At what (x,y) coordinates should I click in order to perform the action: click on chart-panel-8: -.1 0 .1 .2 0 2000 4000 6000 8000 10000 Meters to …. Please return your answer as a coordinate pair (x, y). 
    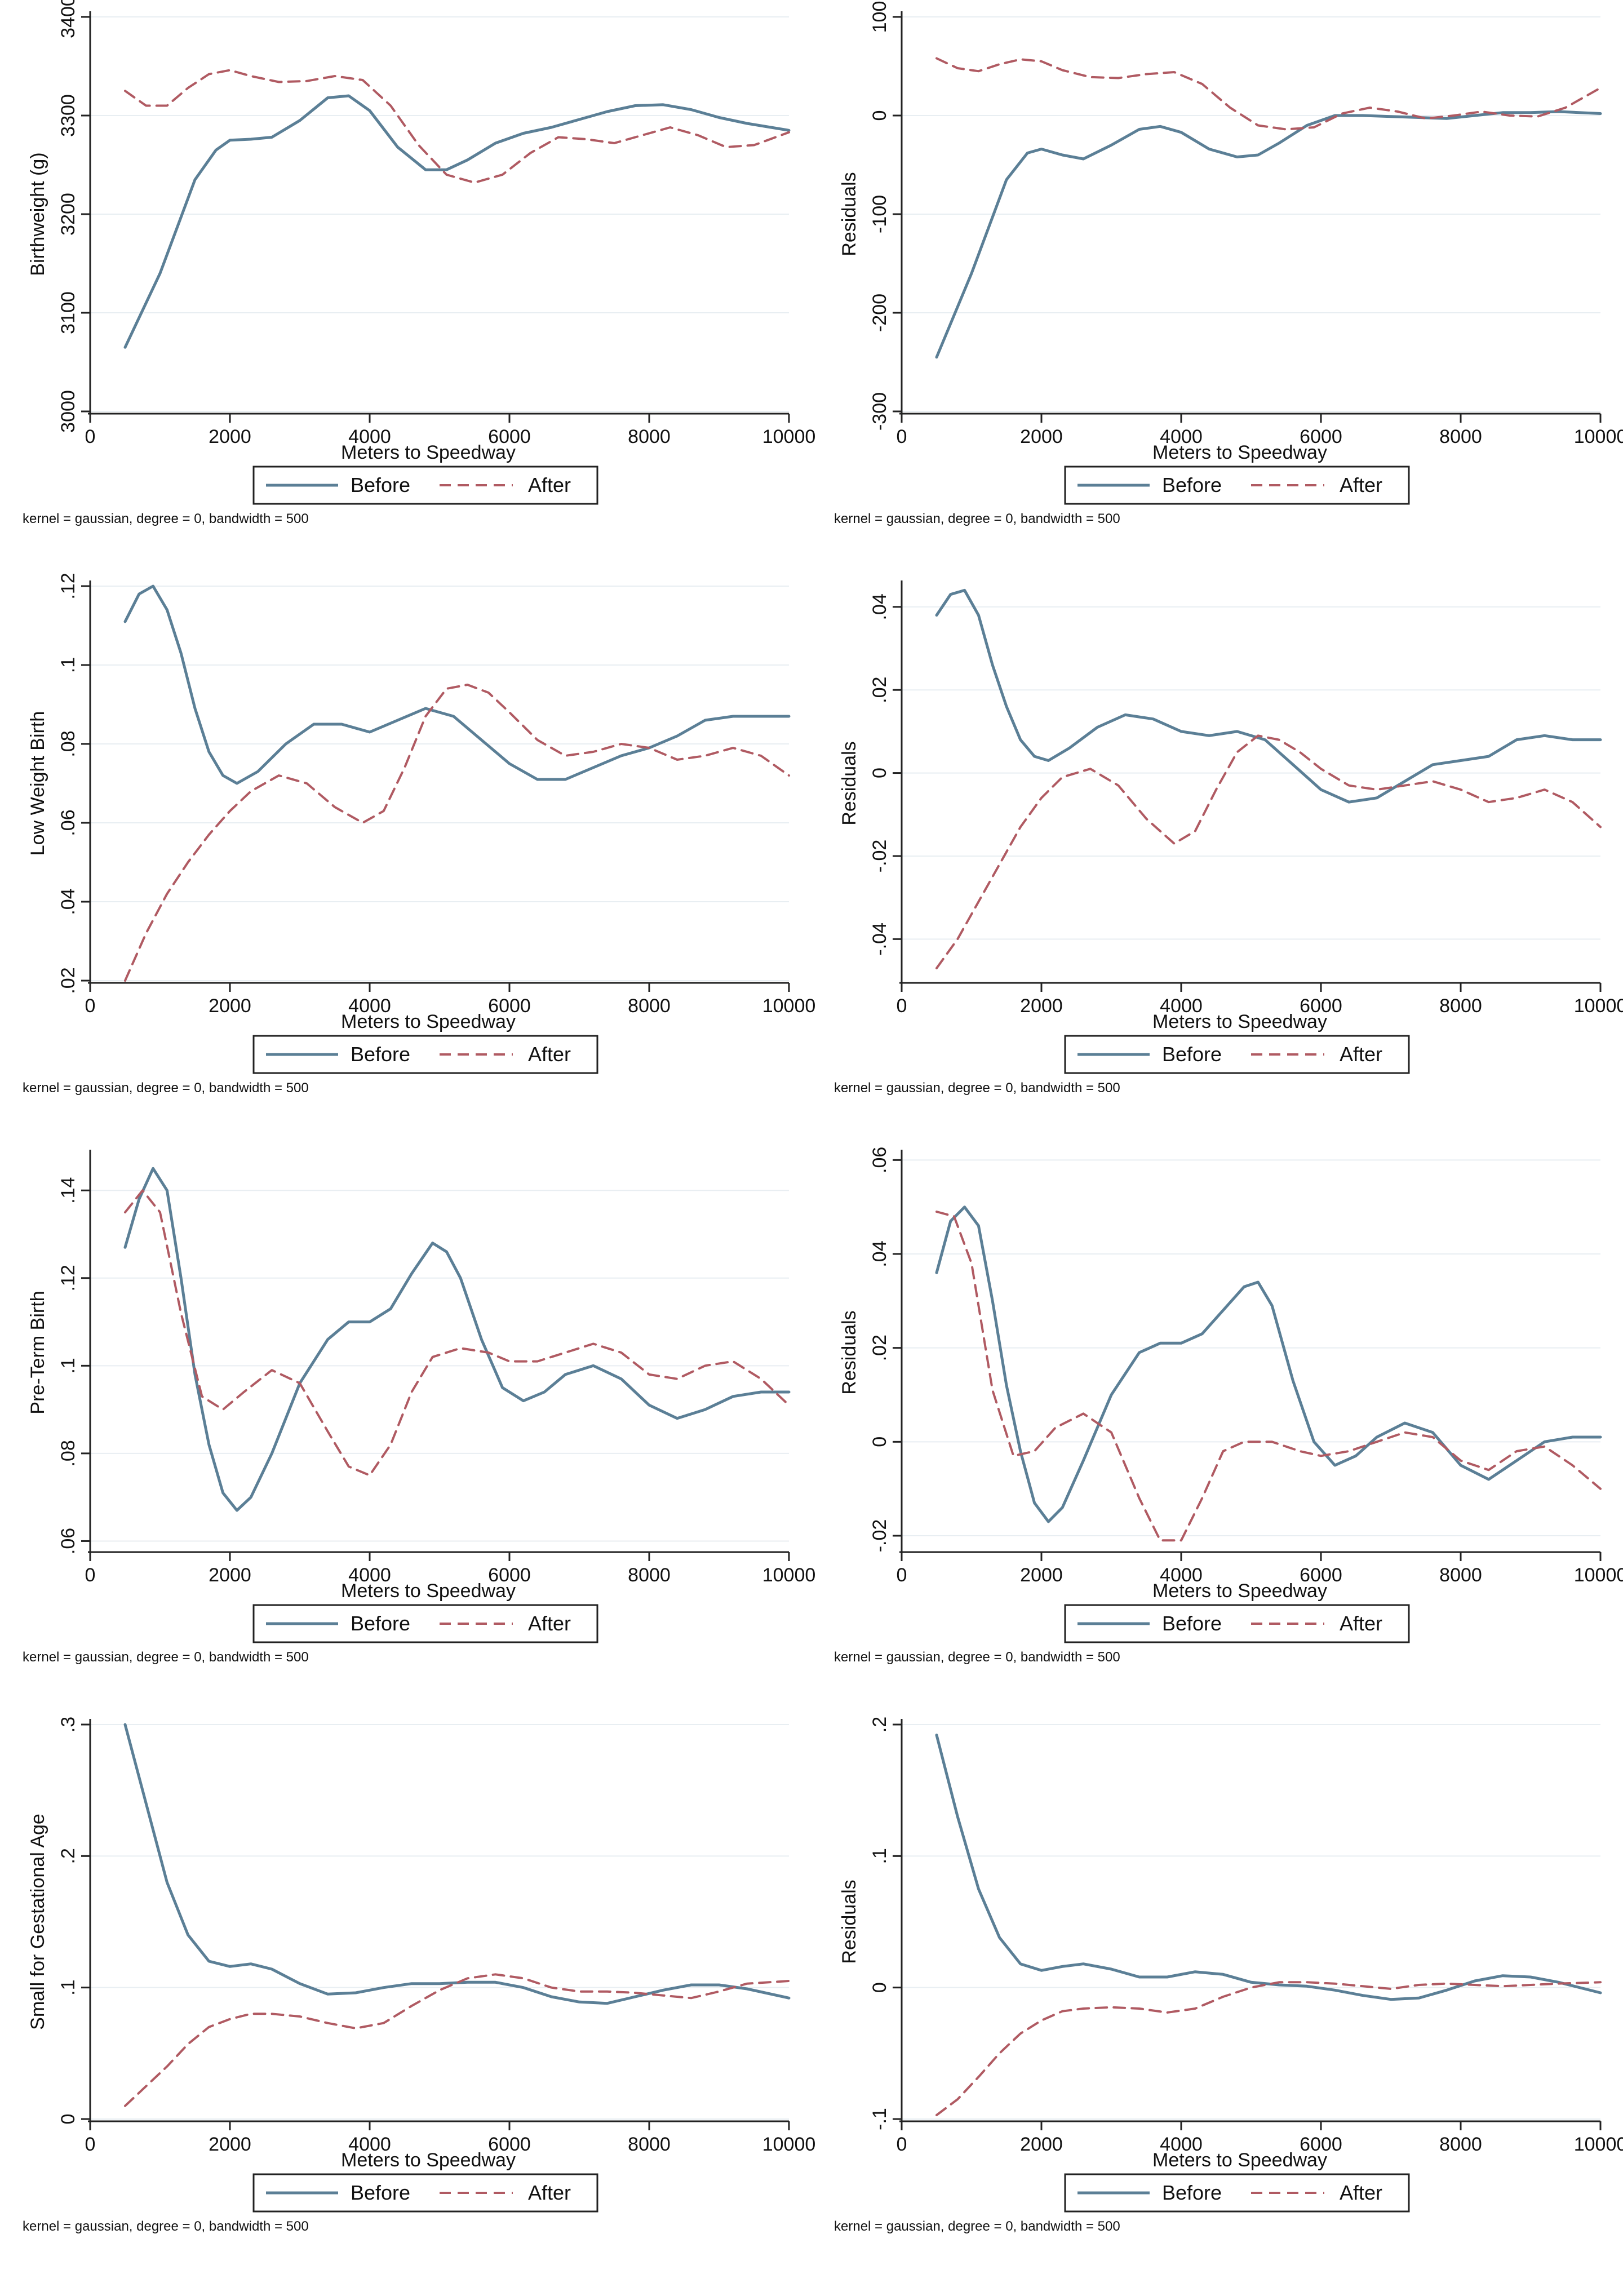
    Looking at the image, I should click on (1229, 1975).